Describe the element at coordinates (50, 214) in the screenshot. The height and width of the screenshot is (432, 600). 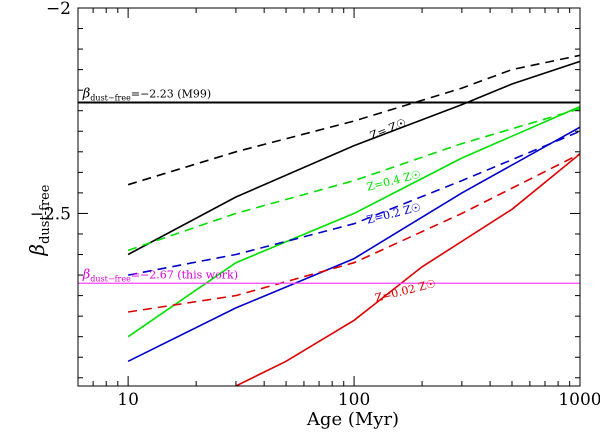
I see `y-tick-label: −2.5` at that location.